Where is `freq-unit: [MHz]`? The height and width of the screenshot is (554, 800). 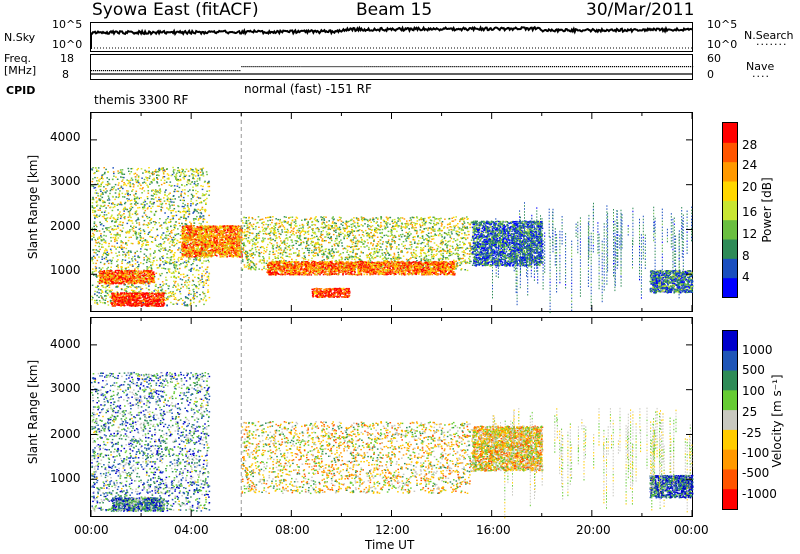
freq-unit: [MHz] is located at coordinates (20, 70).